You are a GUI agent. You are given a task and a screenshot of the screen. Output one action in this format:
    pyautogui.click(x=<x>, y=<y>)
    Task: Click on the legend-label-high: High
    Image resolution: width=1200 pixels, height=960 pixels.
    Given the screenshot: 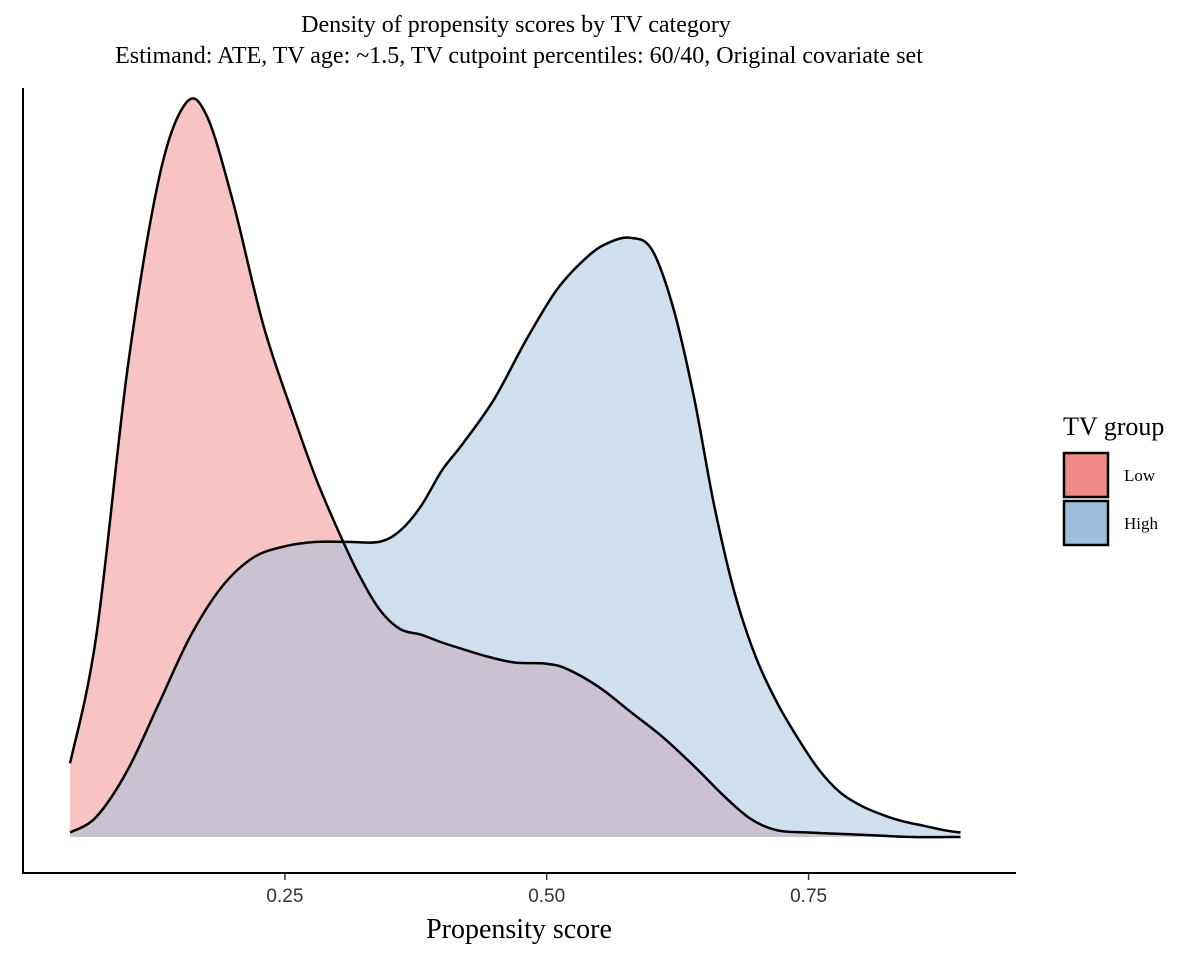 What is the action you would take?
    pyautogui.click(x=1141, y=523)
    